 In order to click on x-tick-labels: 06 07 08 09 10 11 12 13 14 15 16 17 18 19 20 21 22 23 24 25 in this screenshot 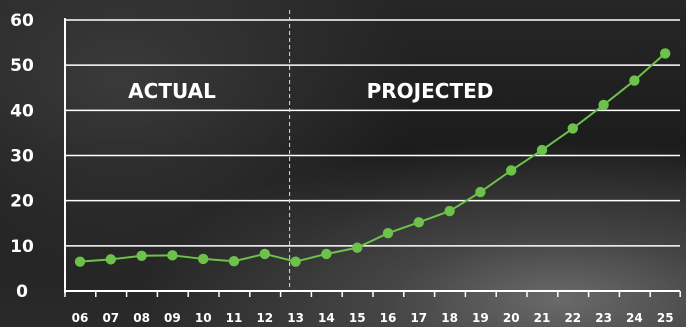, I will do `click(373, 318)`.